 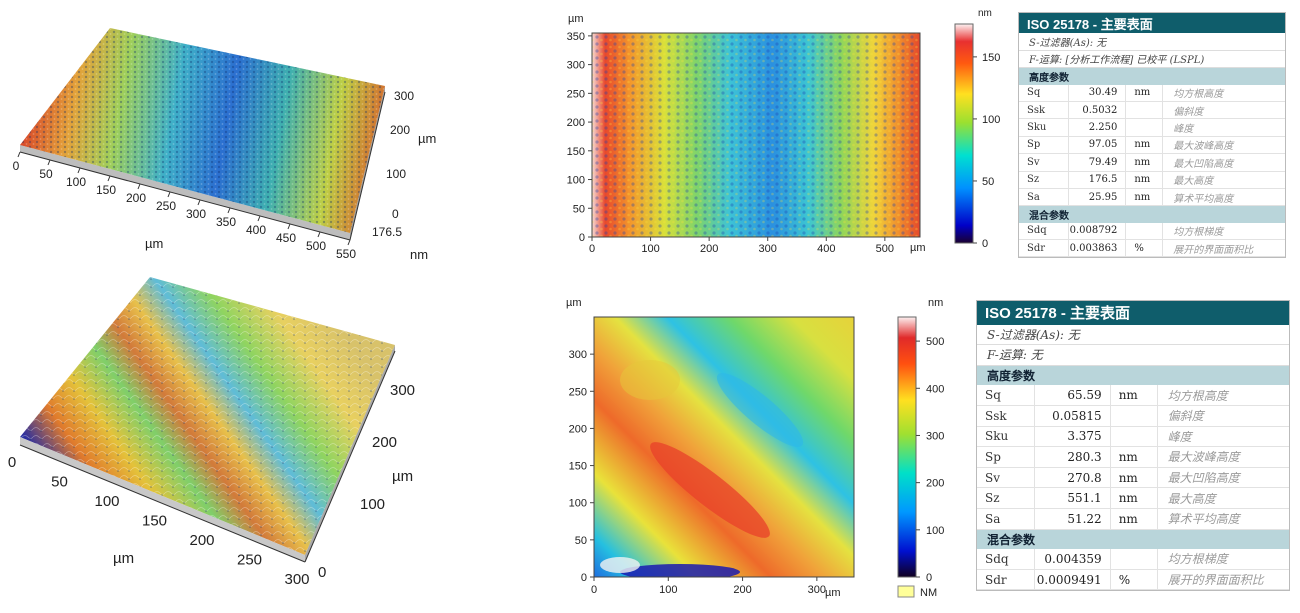 I want to click on param-name: Sdr, so click(x=1044, y=248).